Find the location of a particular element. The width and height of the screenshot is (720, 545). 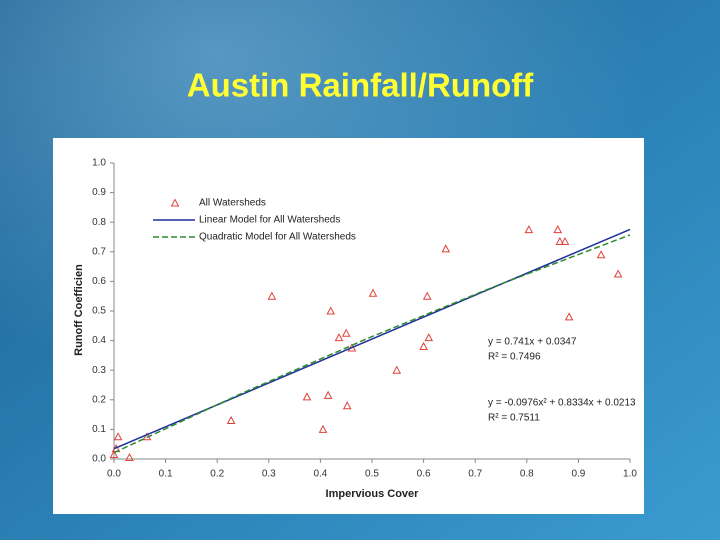

y-tick-label: 0.7 is located at coordinates (99, 251).